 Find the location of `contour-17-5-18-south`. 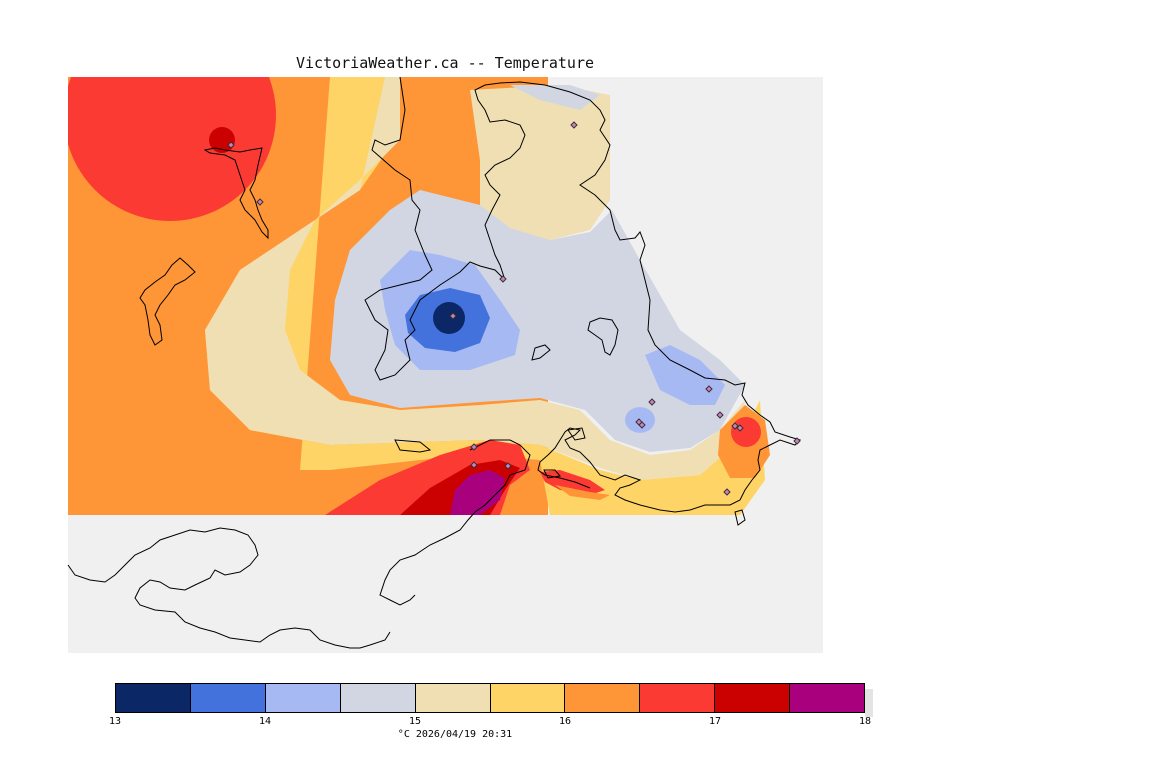

contour-17-5-18-south is located at coordinates (477, 492).